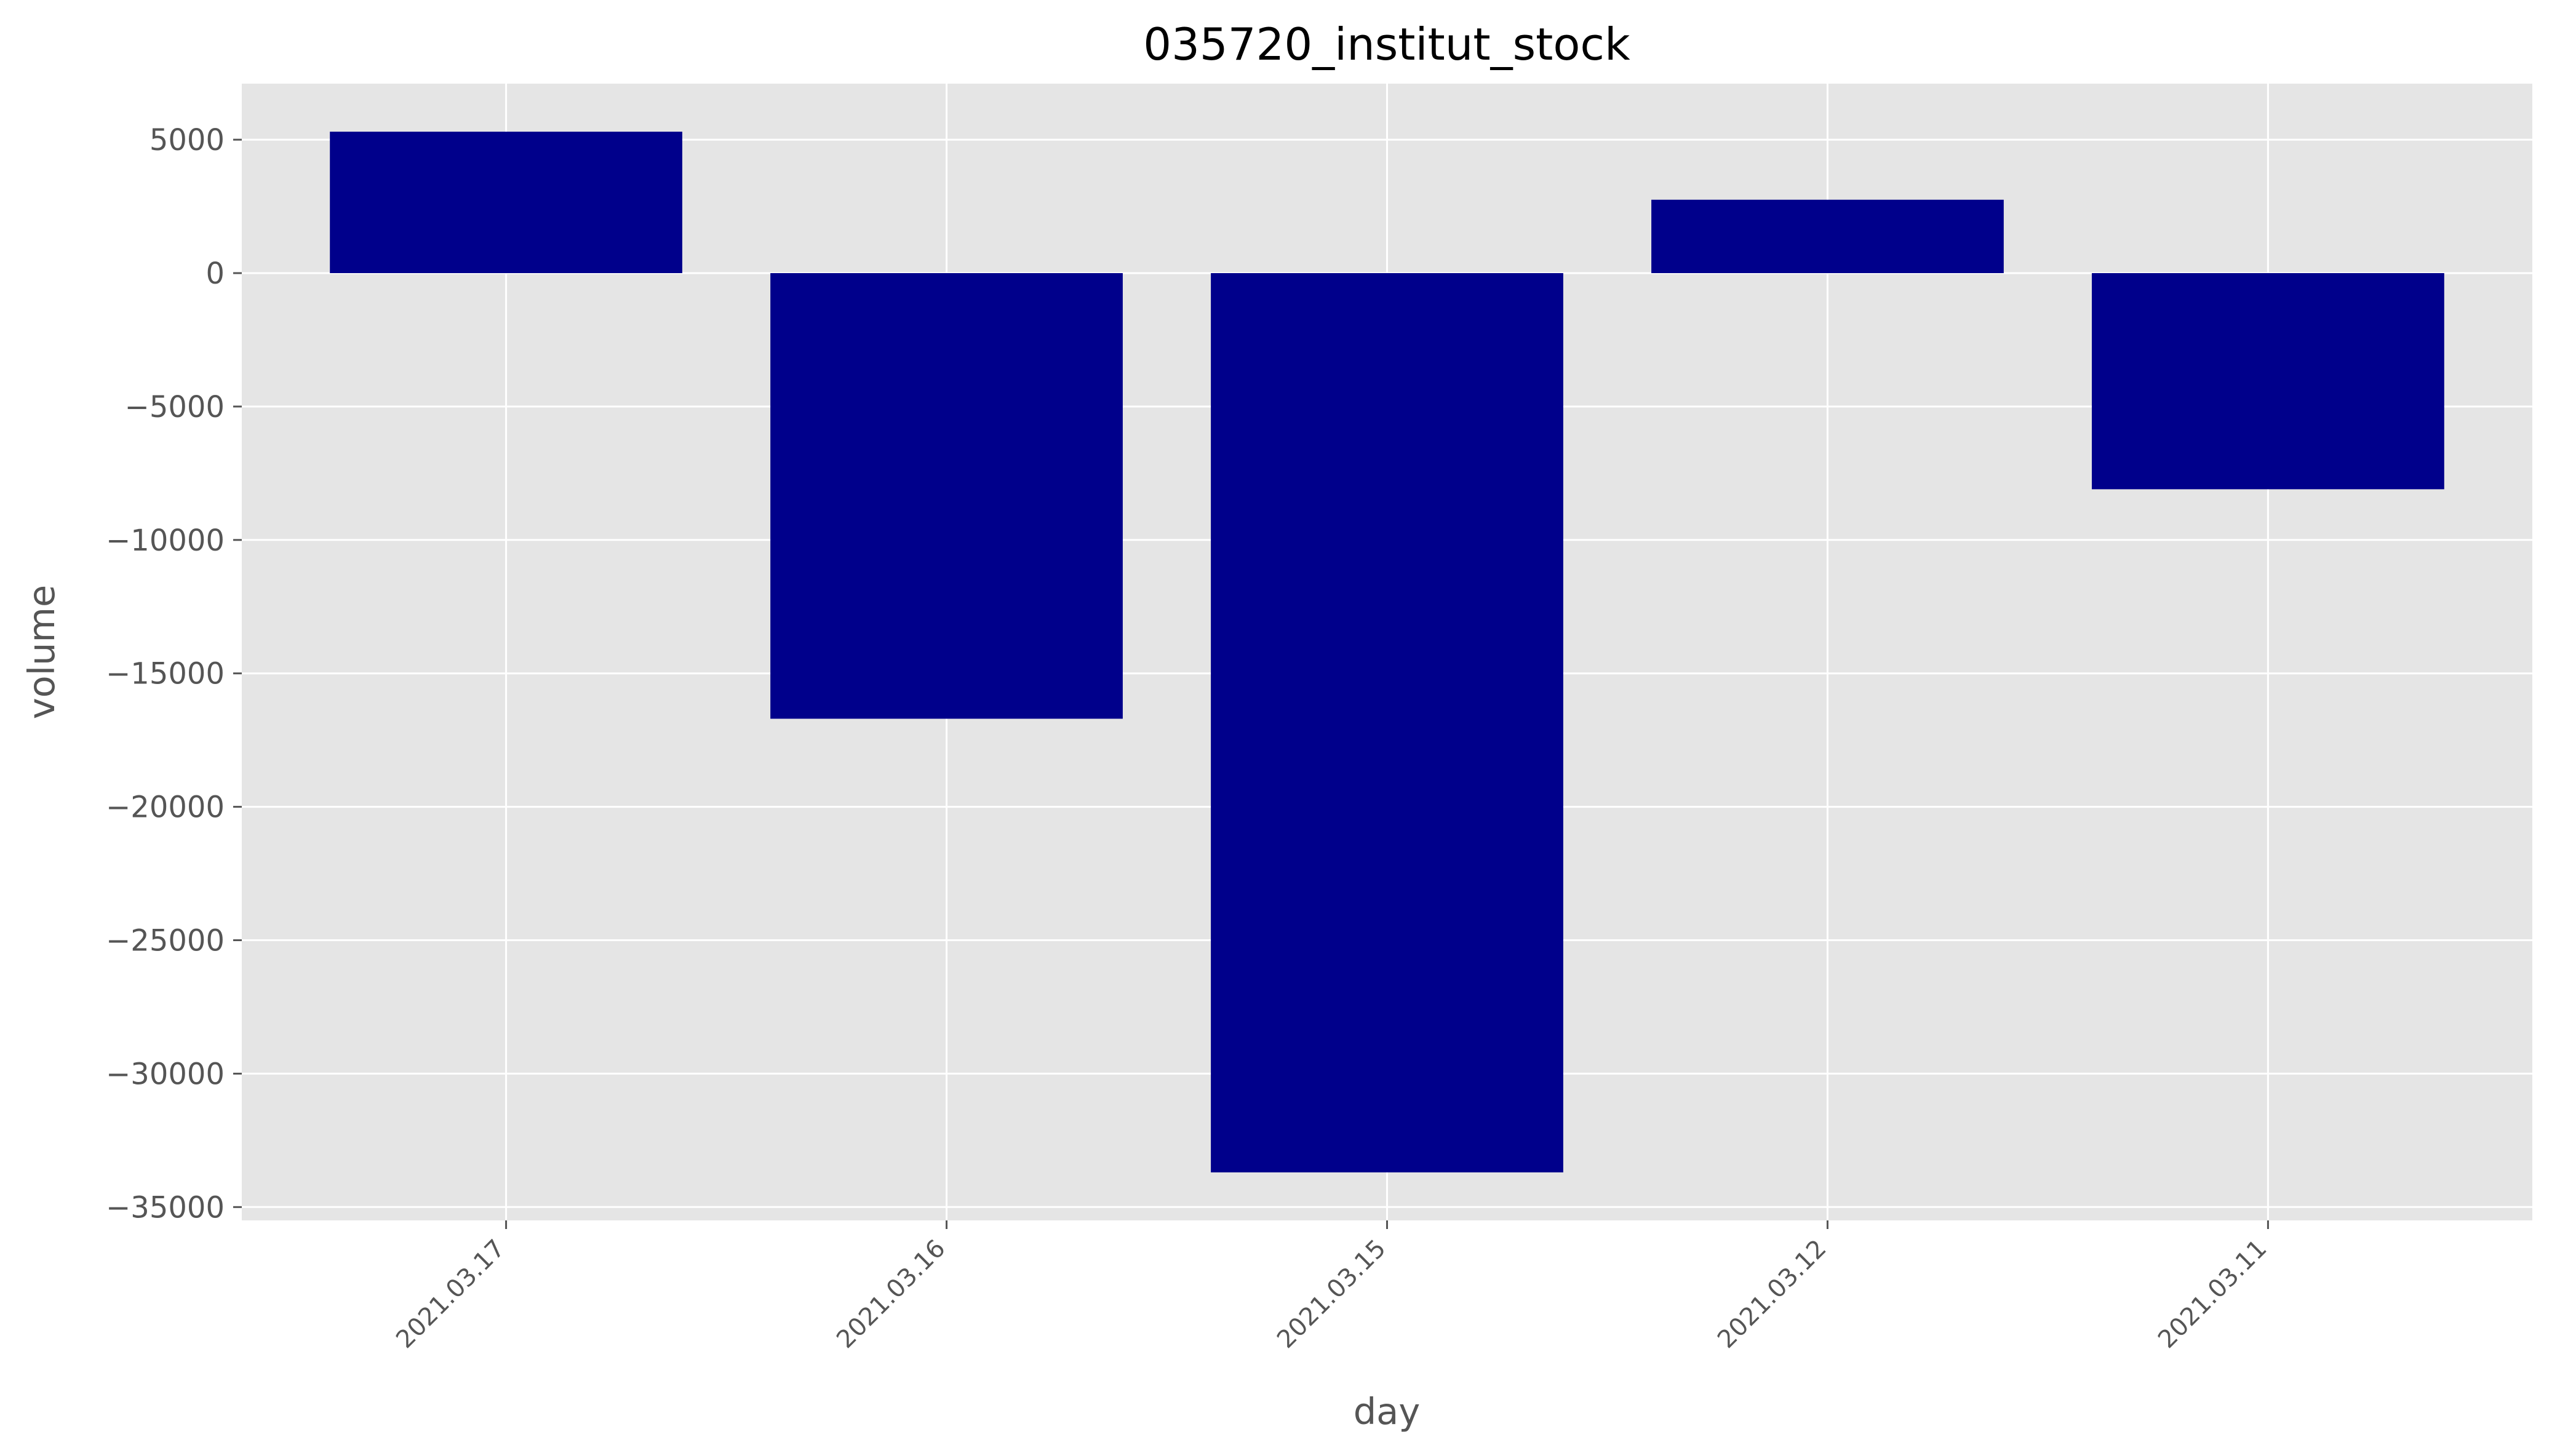 This screenshot has height=1456, width=2552. What do you see at coordinates (165, 1074) in the screenshot?
I see `y-tick-label: −30000` at bounding box center [165, 1074].